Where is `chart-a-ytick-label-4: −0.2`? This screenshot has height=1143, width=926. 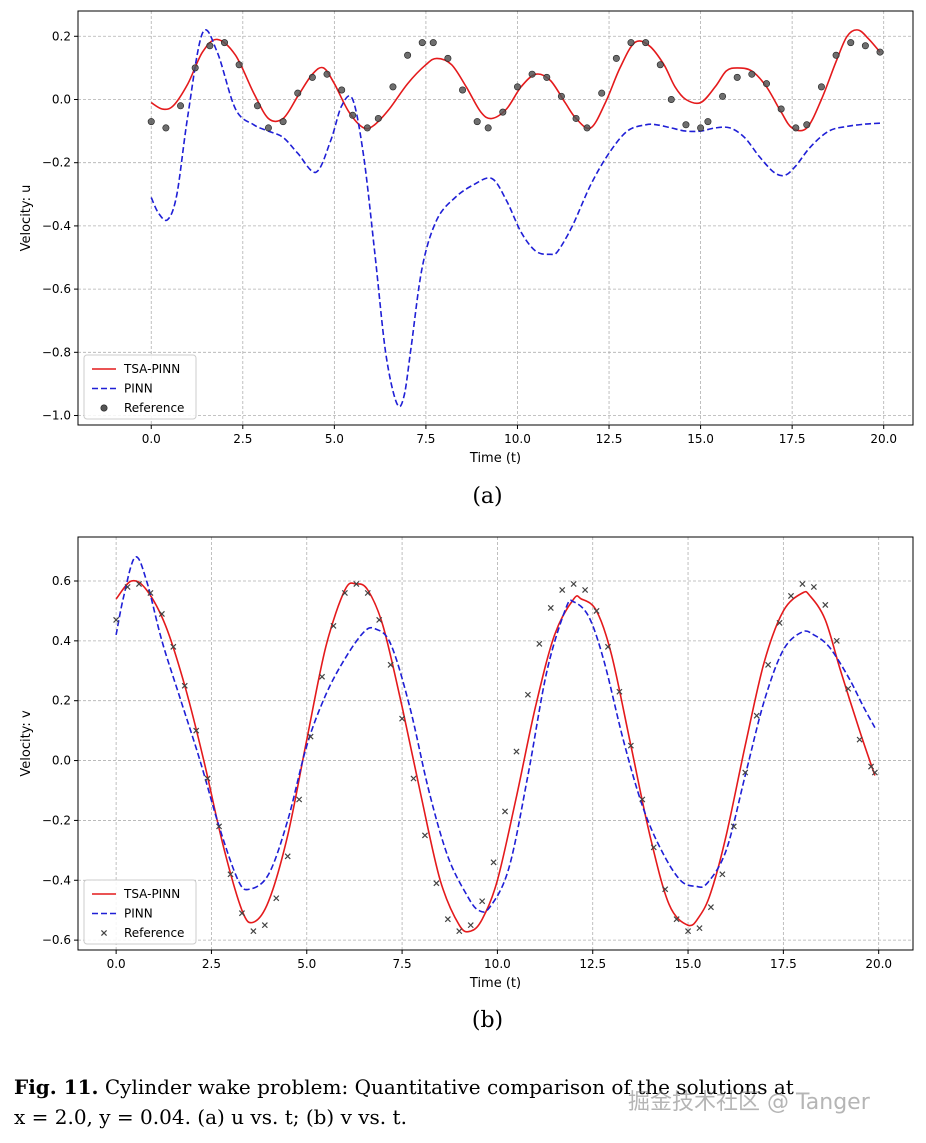 chart-a-ytick-label-4: −0.2 is located at coordinates (56, 163).